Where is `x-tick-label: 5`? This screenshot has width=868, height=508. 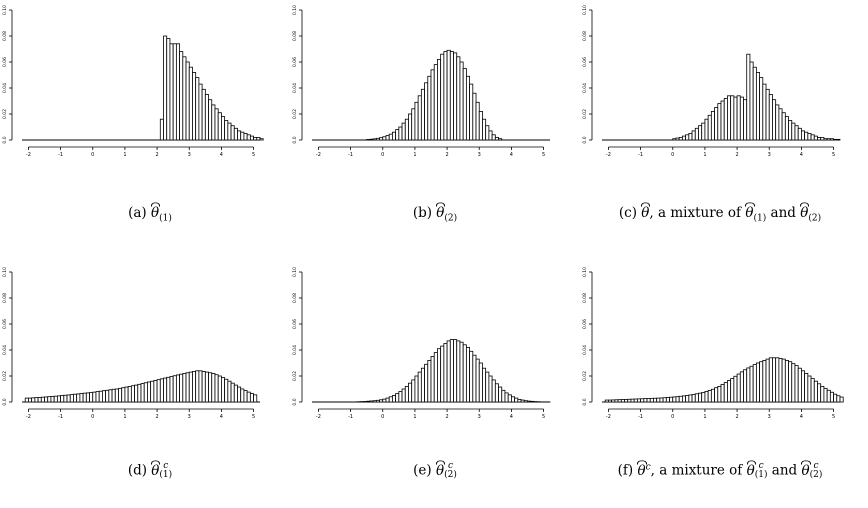 x-tick-label: 5 is located at coordinates (543, 417).